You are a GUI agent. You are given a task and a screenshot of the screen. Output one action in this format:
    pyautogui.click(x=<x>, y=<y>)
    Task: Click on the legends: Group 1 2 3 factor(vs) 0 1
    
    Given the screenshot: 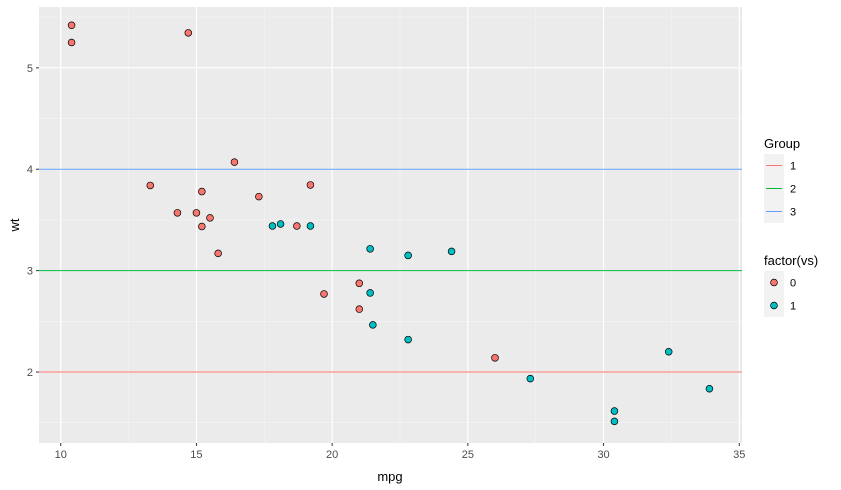 What is the action you would take?
    pyautogui.click(x=791, y=226)
    